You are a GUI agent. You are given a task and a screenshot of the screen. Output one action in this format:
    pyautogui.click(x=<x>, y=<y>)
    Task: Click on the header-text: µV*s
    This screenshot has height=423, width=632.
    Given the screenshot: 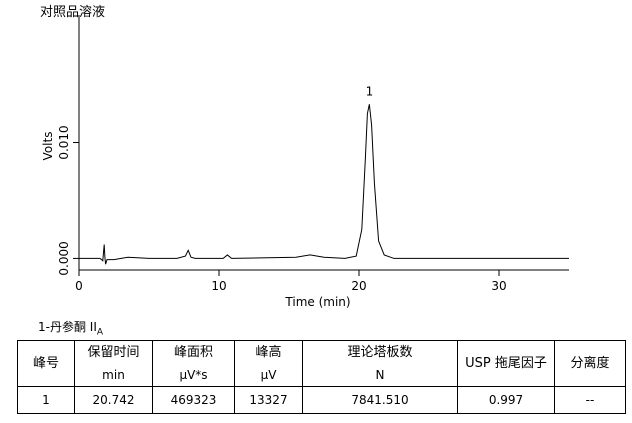 What is the action you would take?
    pyautogui.click(x=193, y=374)
    